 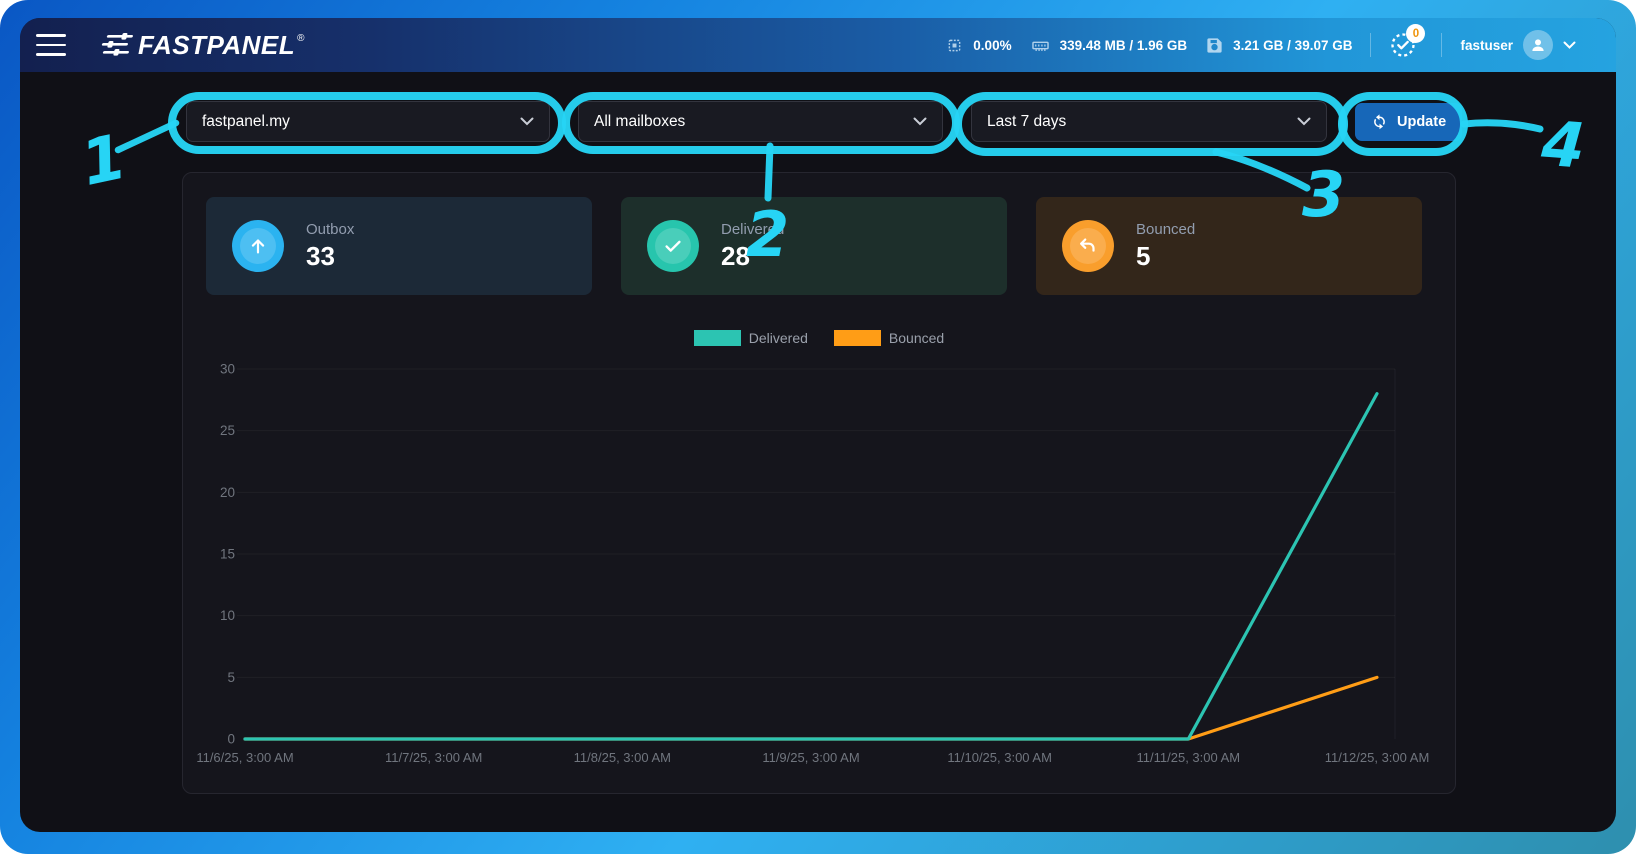 What do you see at coordinates (1214, 45) in the screenshot?
I see `disk-icon` at bounding box center [1214, 45].